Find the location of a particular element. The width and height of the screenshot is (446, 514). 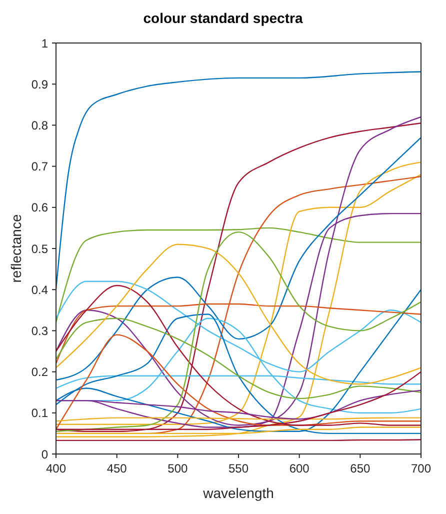

y-tick-label: 0.4 is located at coordinates (39, 289).